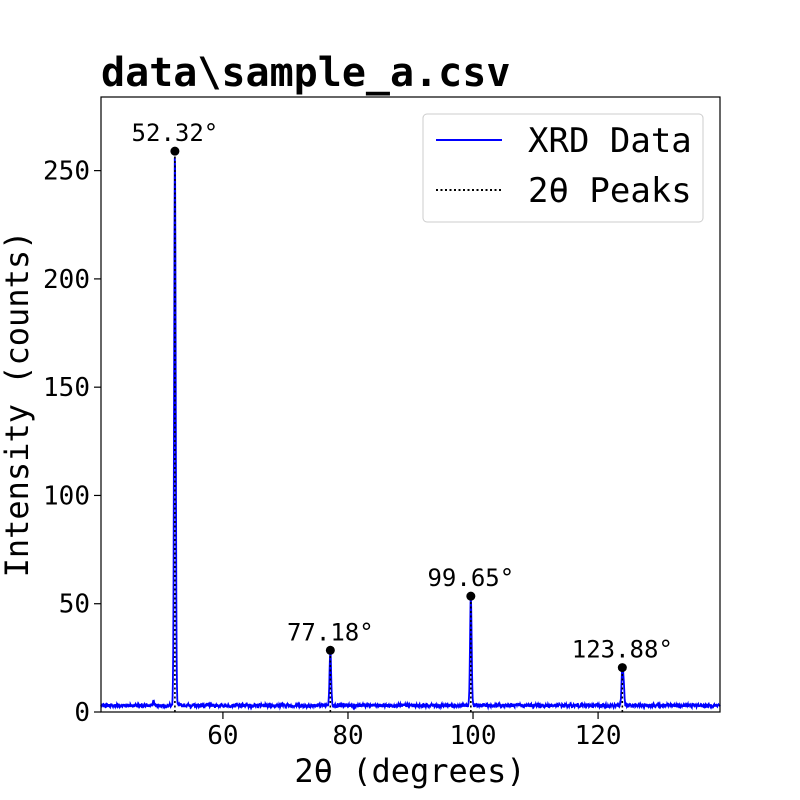 The width and height of the screenshot is (800, 800). What do you see at coordinates (222, 736) in the screenshot?
I see `x-tick-label: 60` at bounding box center [222, 736].